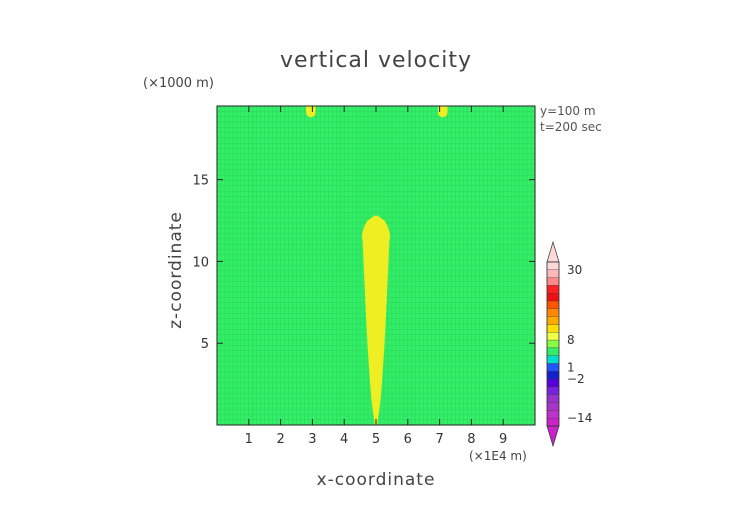 The width and height of the screenshot is (752, 532). Describe the element at coordinates (553, 251) in the screenshot. I see `colorbar-top-arrow` at that location.